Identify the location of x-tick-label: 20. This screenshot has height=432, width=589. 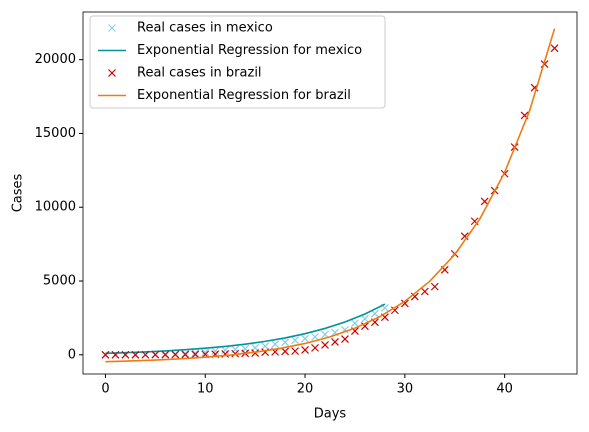
(305, 389).